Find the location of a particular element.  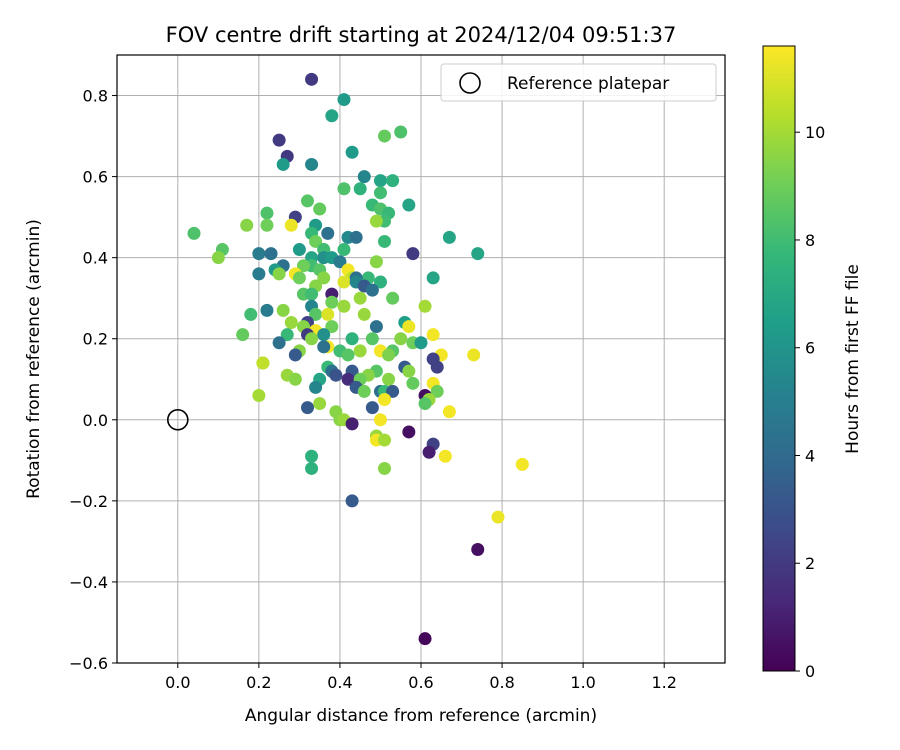

colorbar-label: Hours from first FF file is located at coordinates (853, 359).